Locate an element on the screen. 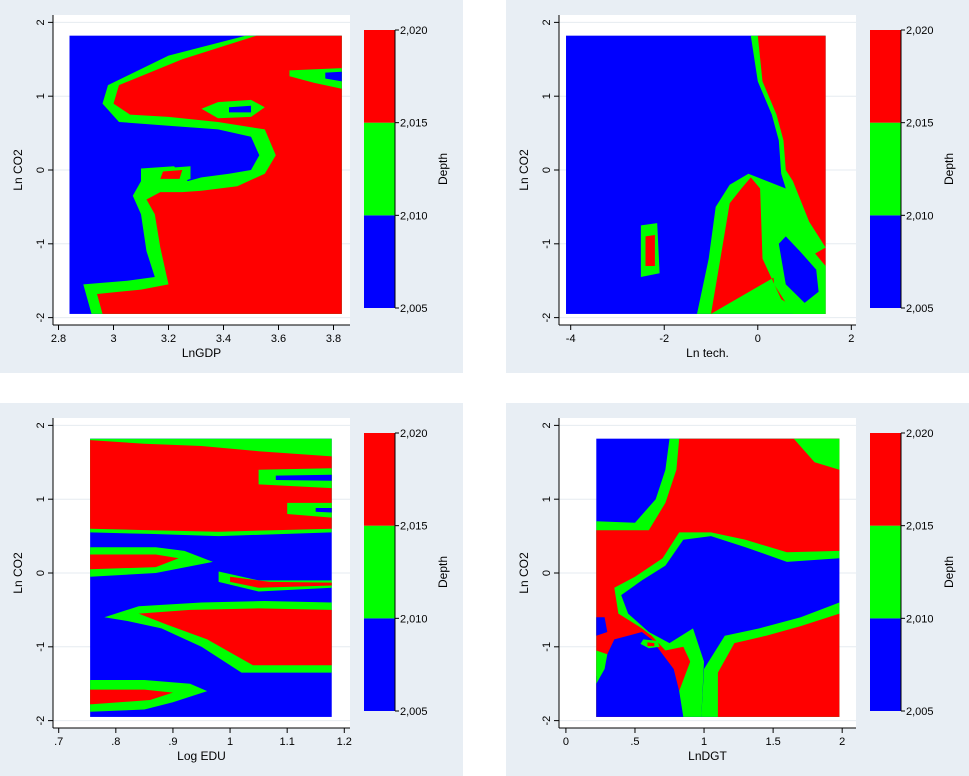 This screenshot has width=969, height=776. x-tick-label-3: 3 is located at coordinates (113, 339).